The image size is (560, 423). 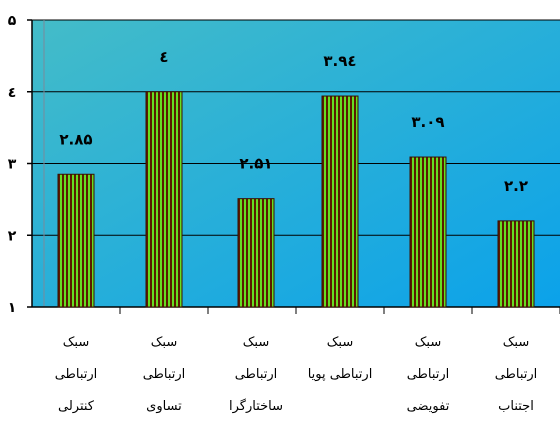 I want to click on y-axis-ticks: ۱ ۲ ۳ ٤ ۵, so click(x=20, y=164).